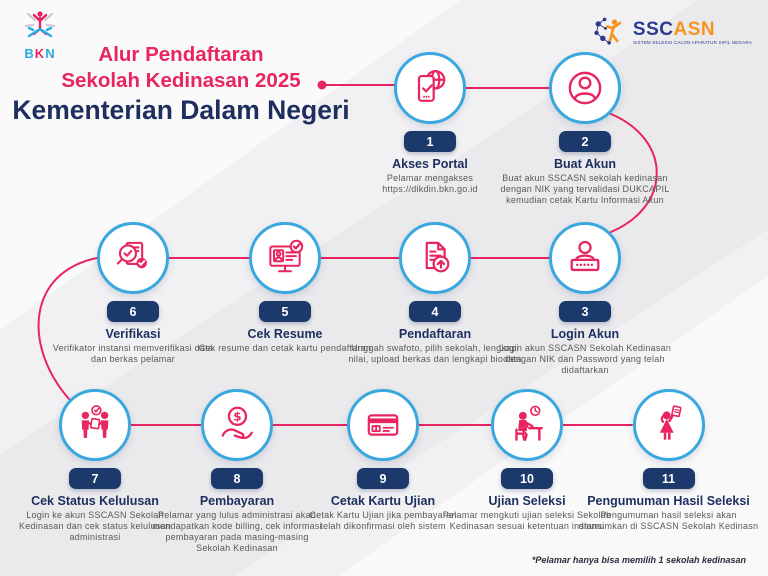 The width and height of the screenshot is (768, 576). I want to click on exam-card-icon, so click(383, 425).